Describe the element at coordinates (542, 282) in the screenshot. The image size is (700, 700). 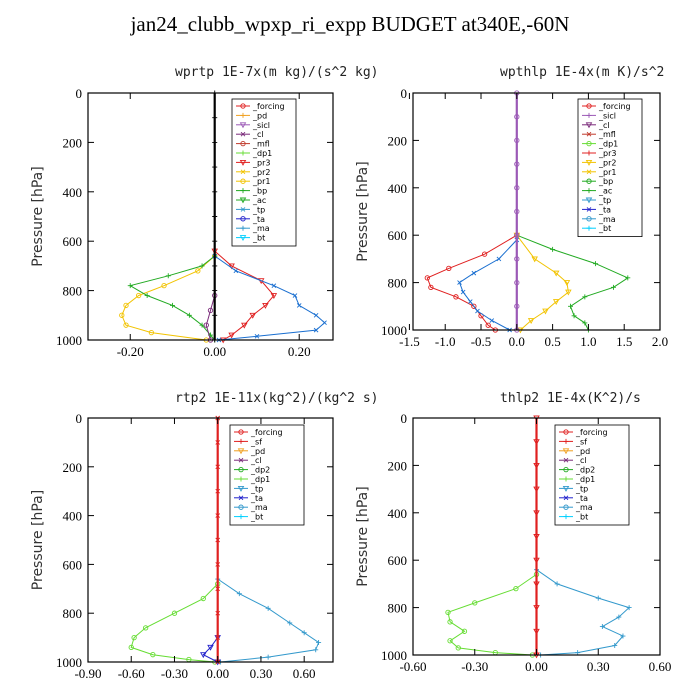
I see `series-line-pr1` at that location.